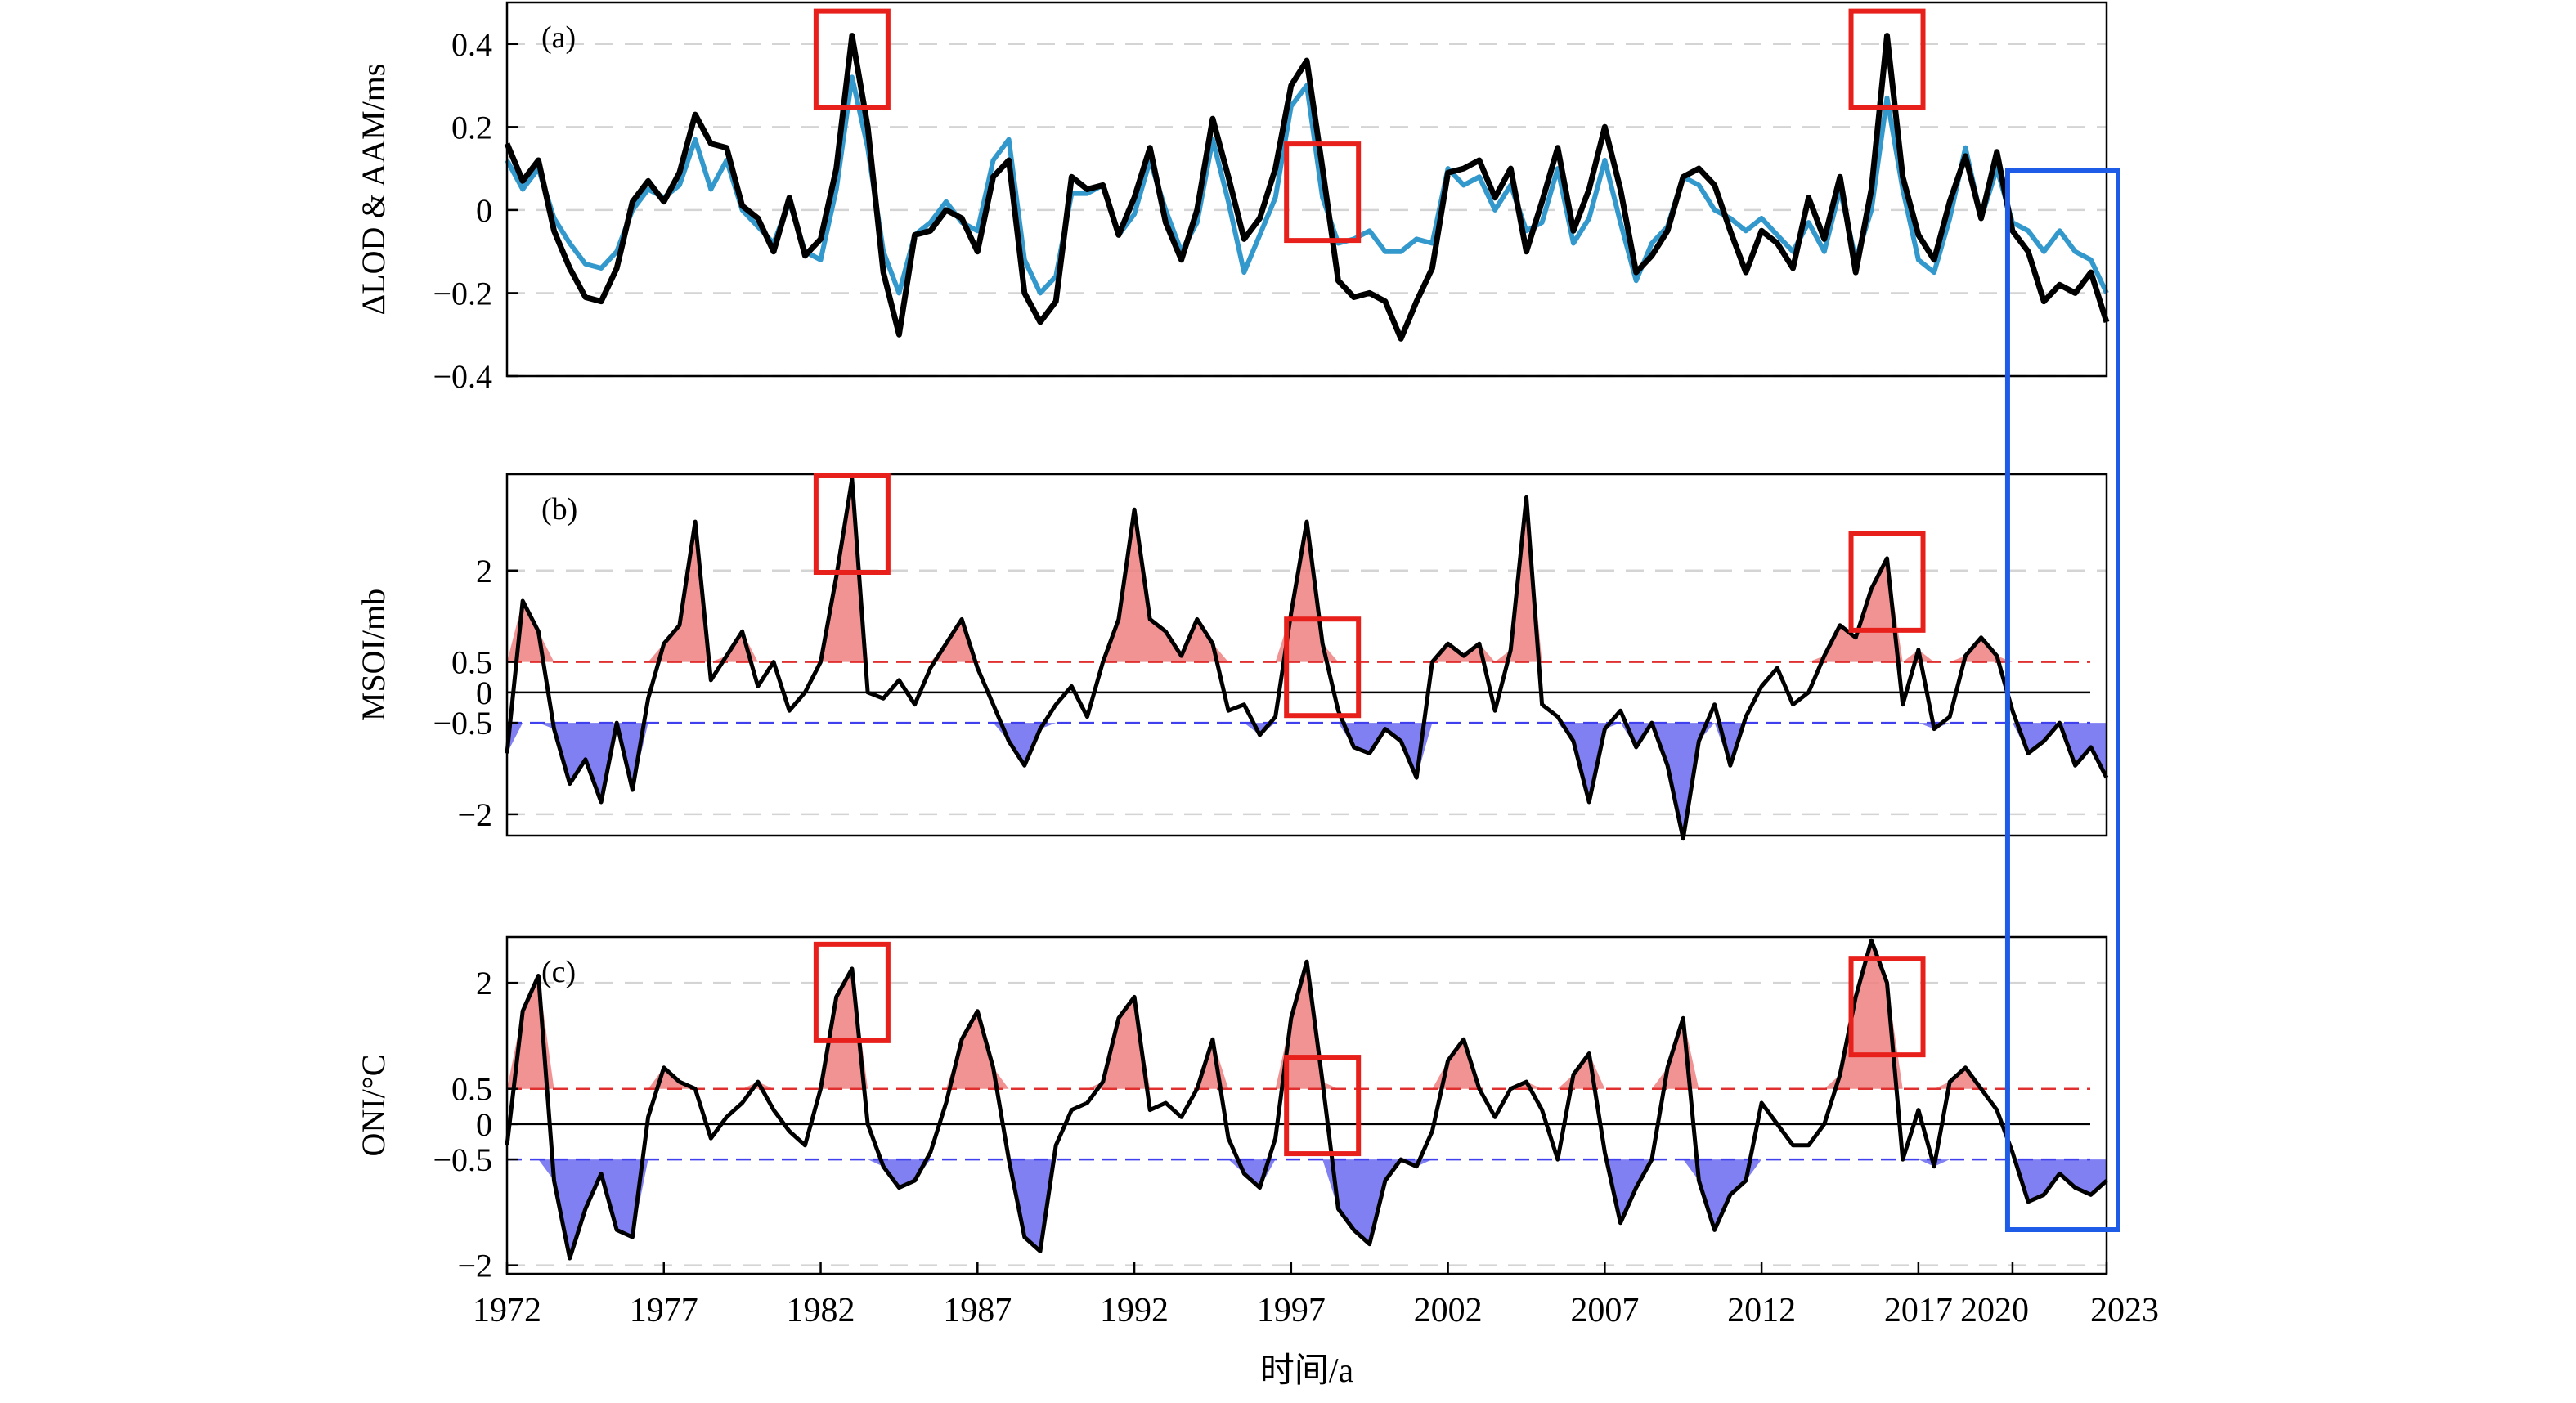 This screenshot has height=1403, width=2576. What do you see at coordinates (1994, 1310) in the screenshot?
I see `x-tick-label: 2020` at bounding box center [1994, 1310].